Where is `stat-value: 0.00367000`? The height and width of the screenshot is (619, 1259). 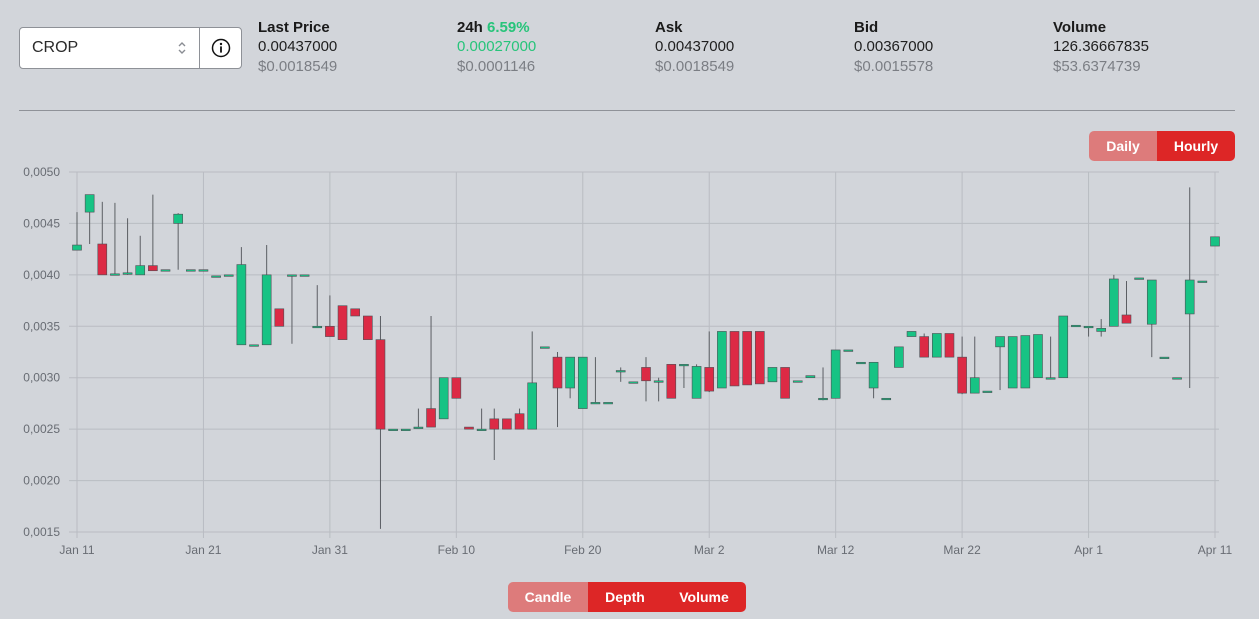 stat-value: 0.00367000 is located at coordinates (894, 46).